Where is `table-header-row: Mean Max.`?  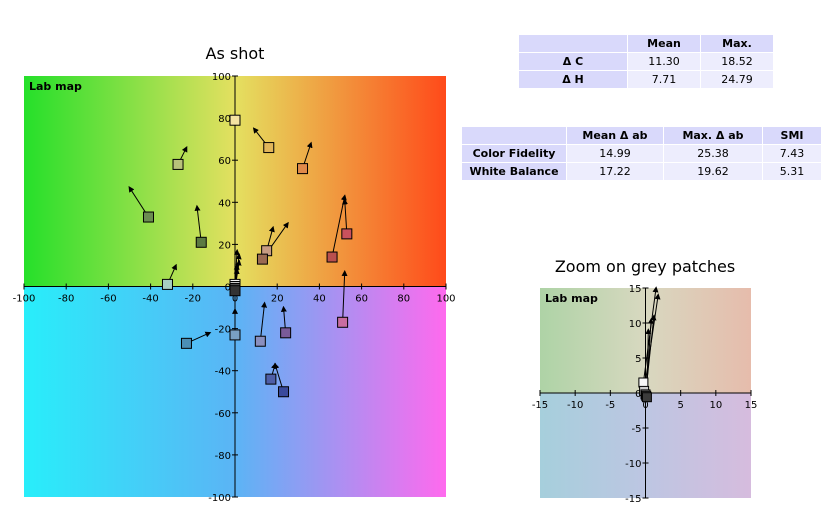 table-header-row: Mean Max. is located at coordinates (646, 43).